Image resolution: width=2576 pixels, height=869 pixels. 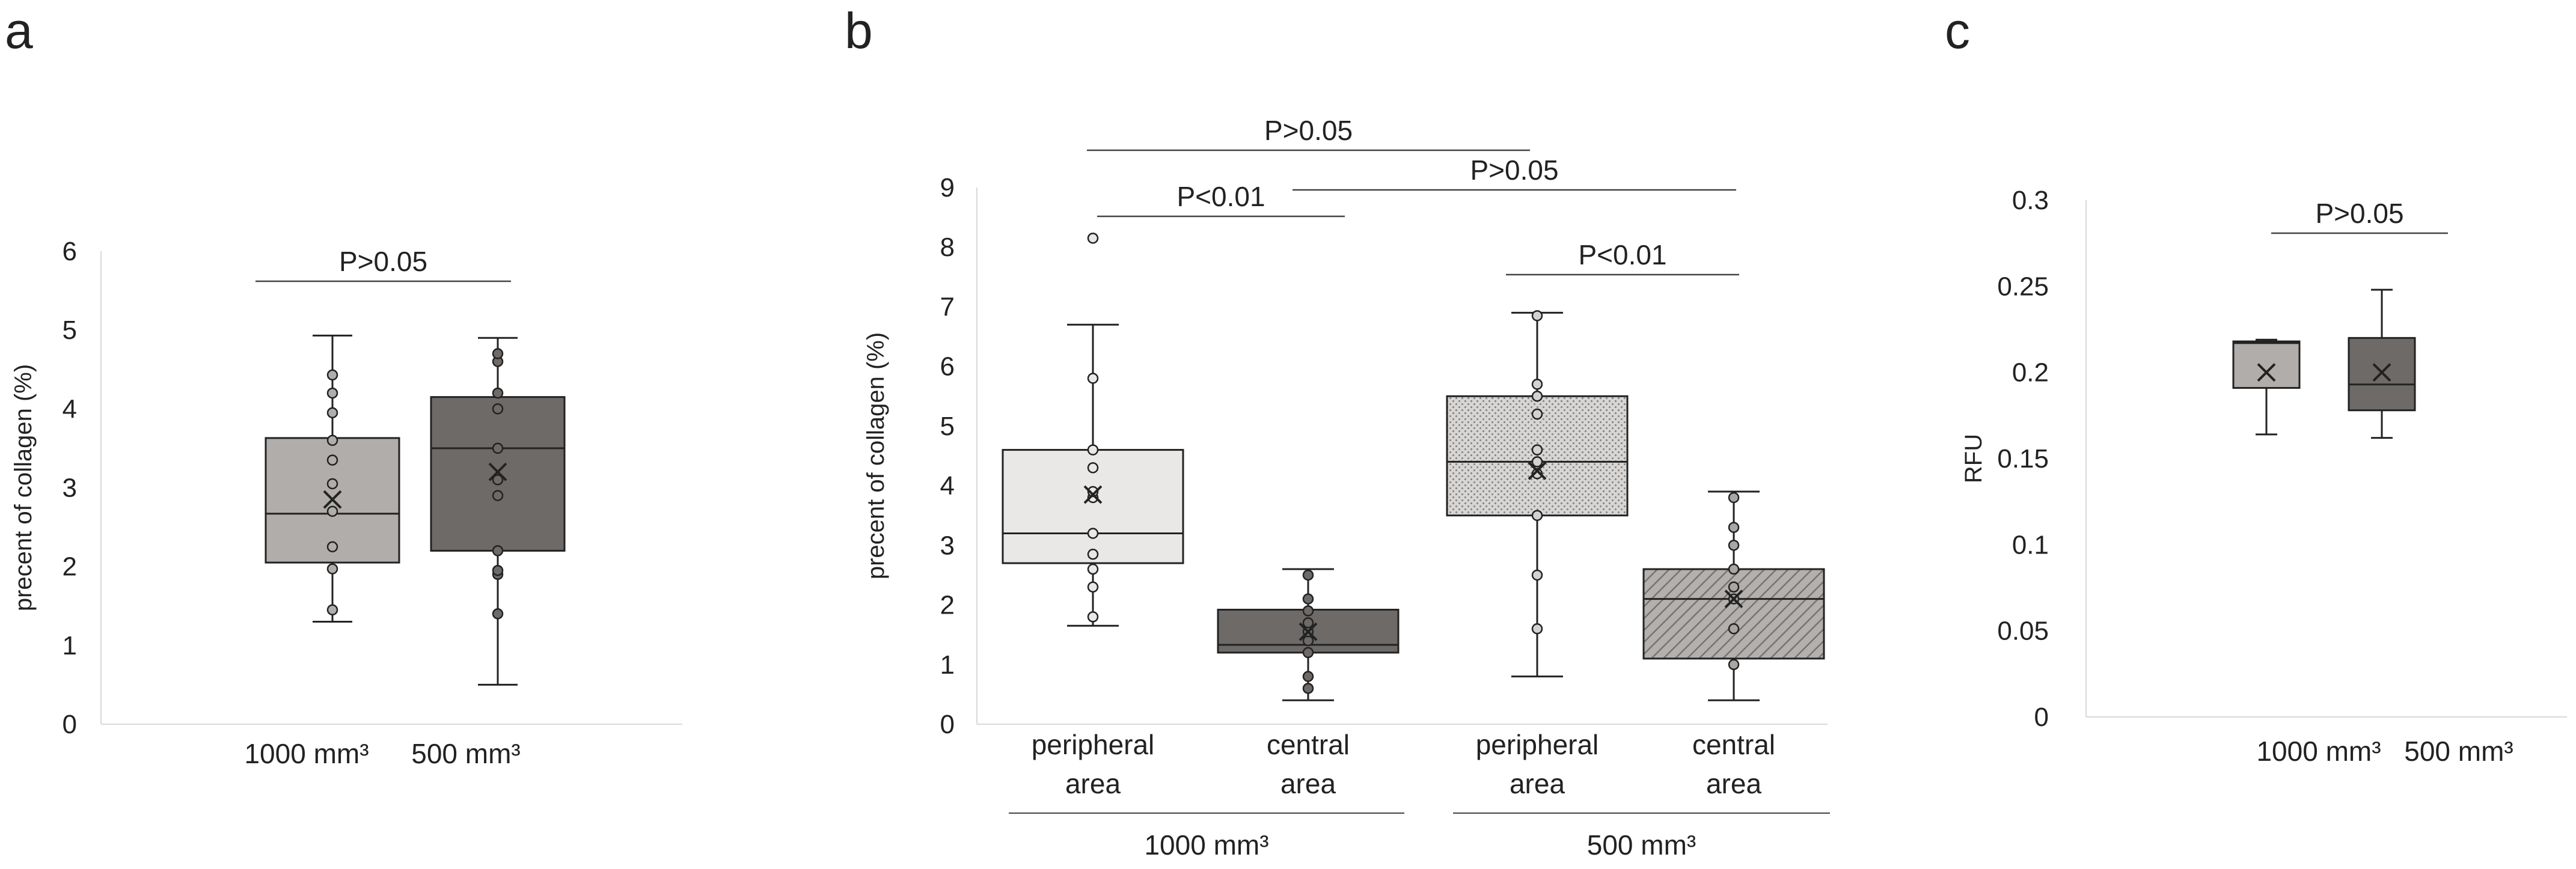 I want to click on y-tick-label: 0.05, so click(x=2023, y=631).